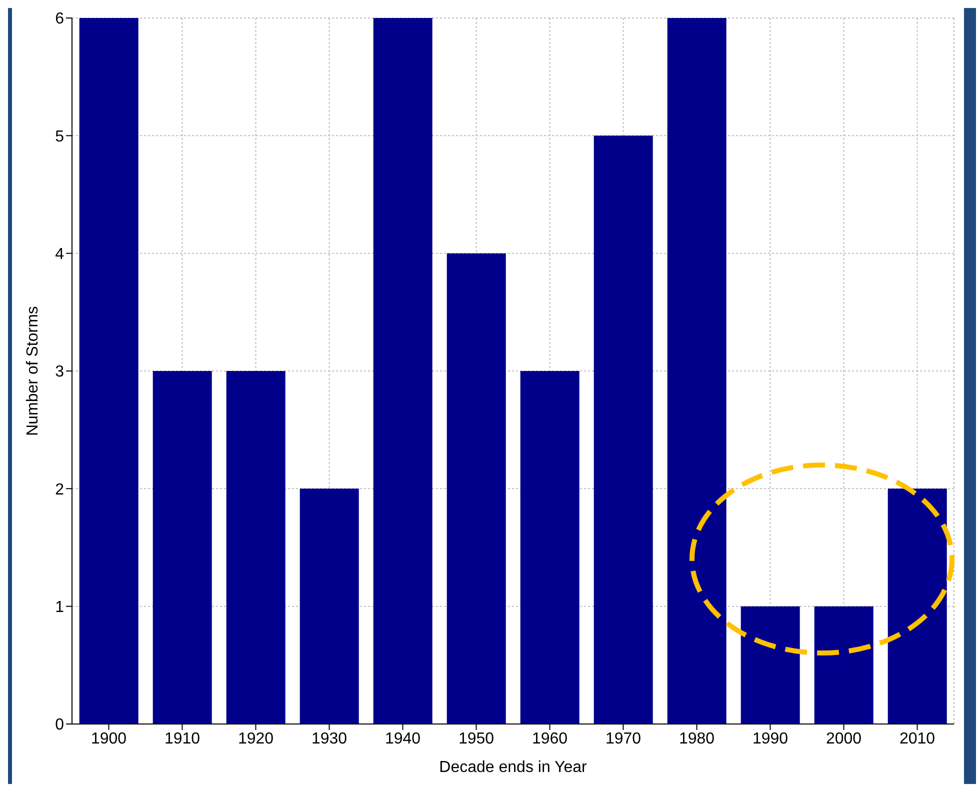 Image resolution: width=980 pixels, height=792 pixels. Describe the element at coordinates (59, 607) in the screenshot. I see `y-tick-label: 1` at that location.